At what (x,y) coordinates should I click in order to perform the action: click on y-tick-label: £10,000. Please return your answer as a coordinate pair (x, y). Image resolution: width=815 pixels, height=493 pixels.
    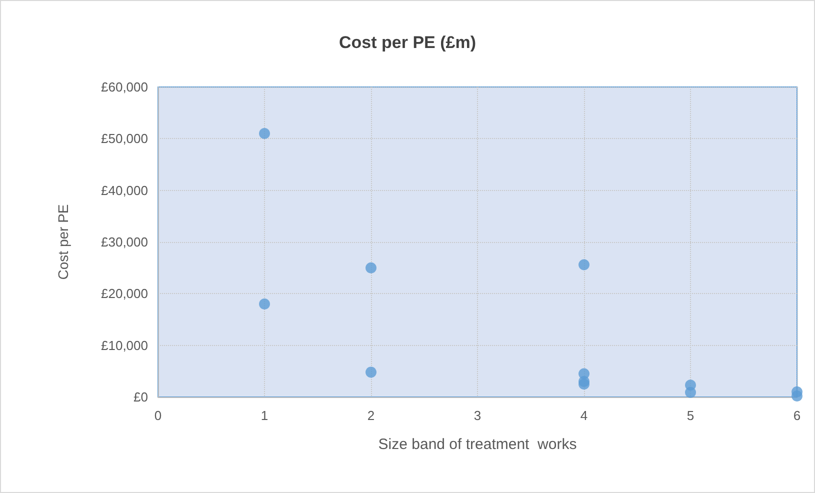
    Looking at the image, I should click on (124, 345).